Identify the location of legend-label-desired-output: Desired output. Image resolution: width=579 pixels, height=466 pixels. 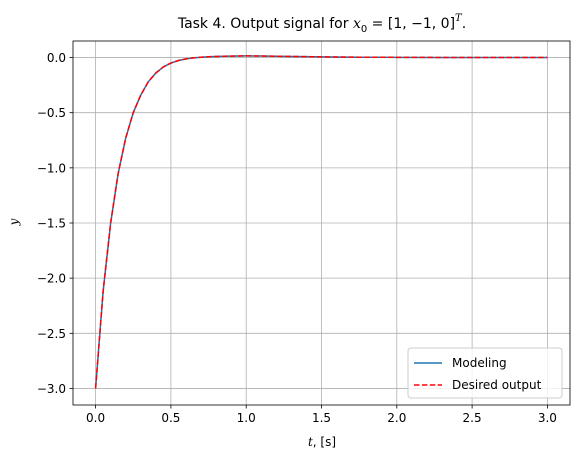
(497, 385).